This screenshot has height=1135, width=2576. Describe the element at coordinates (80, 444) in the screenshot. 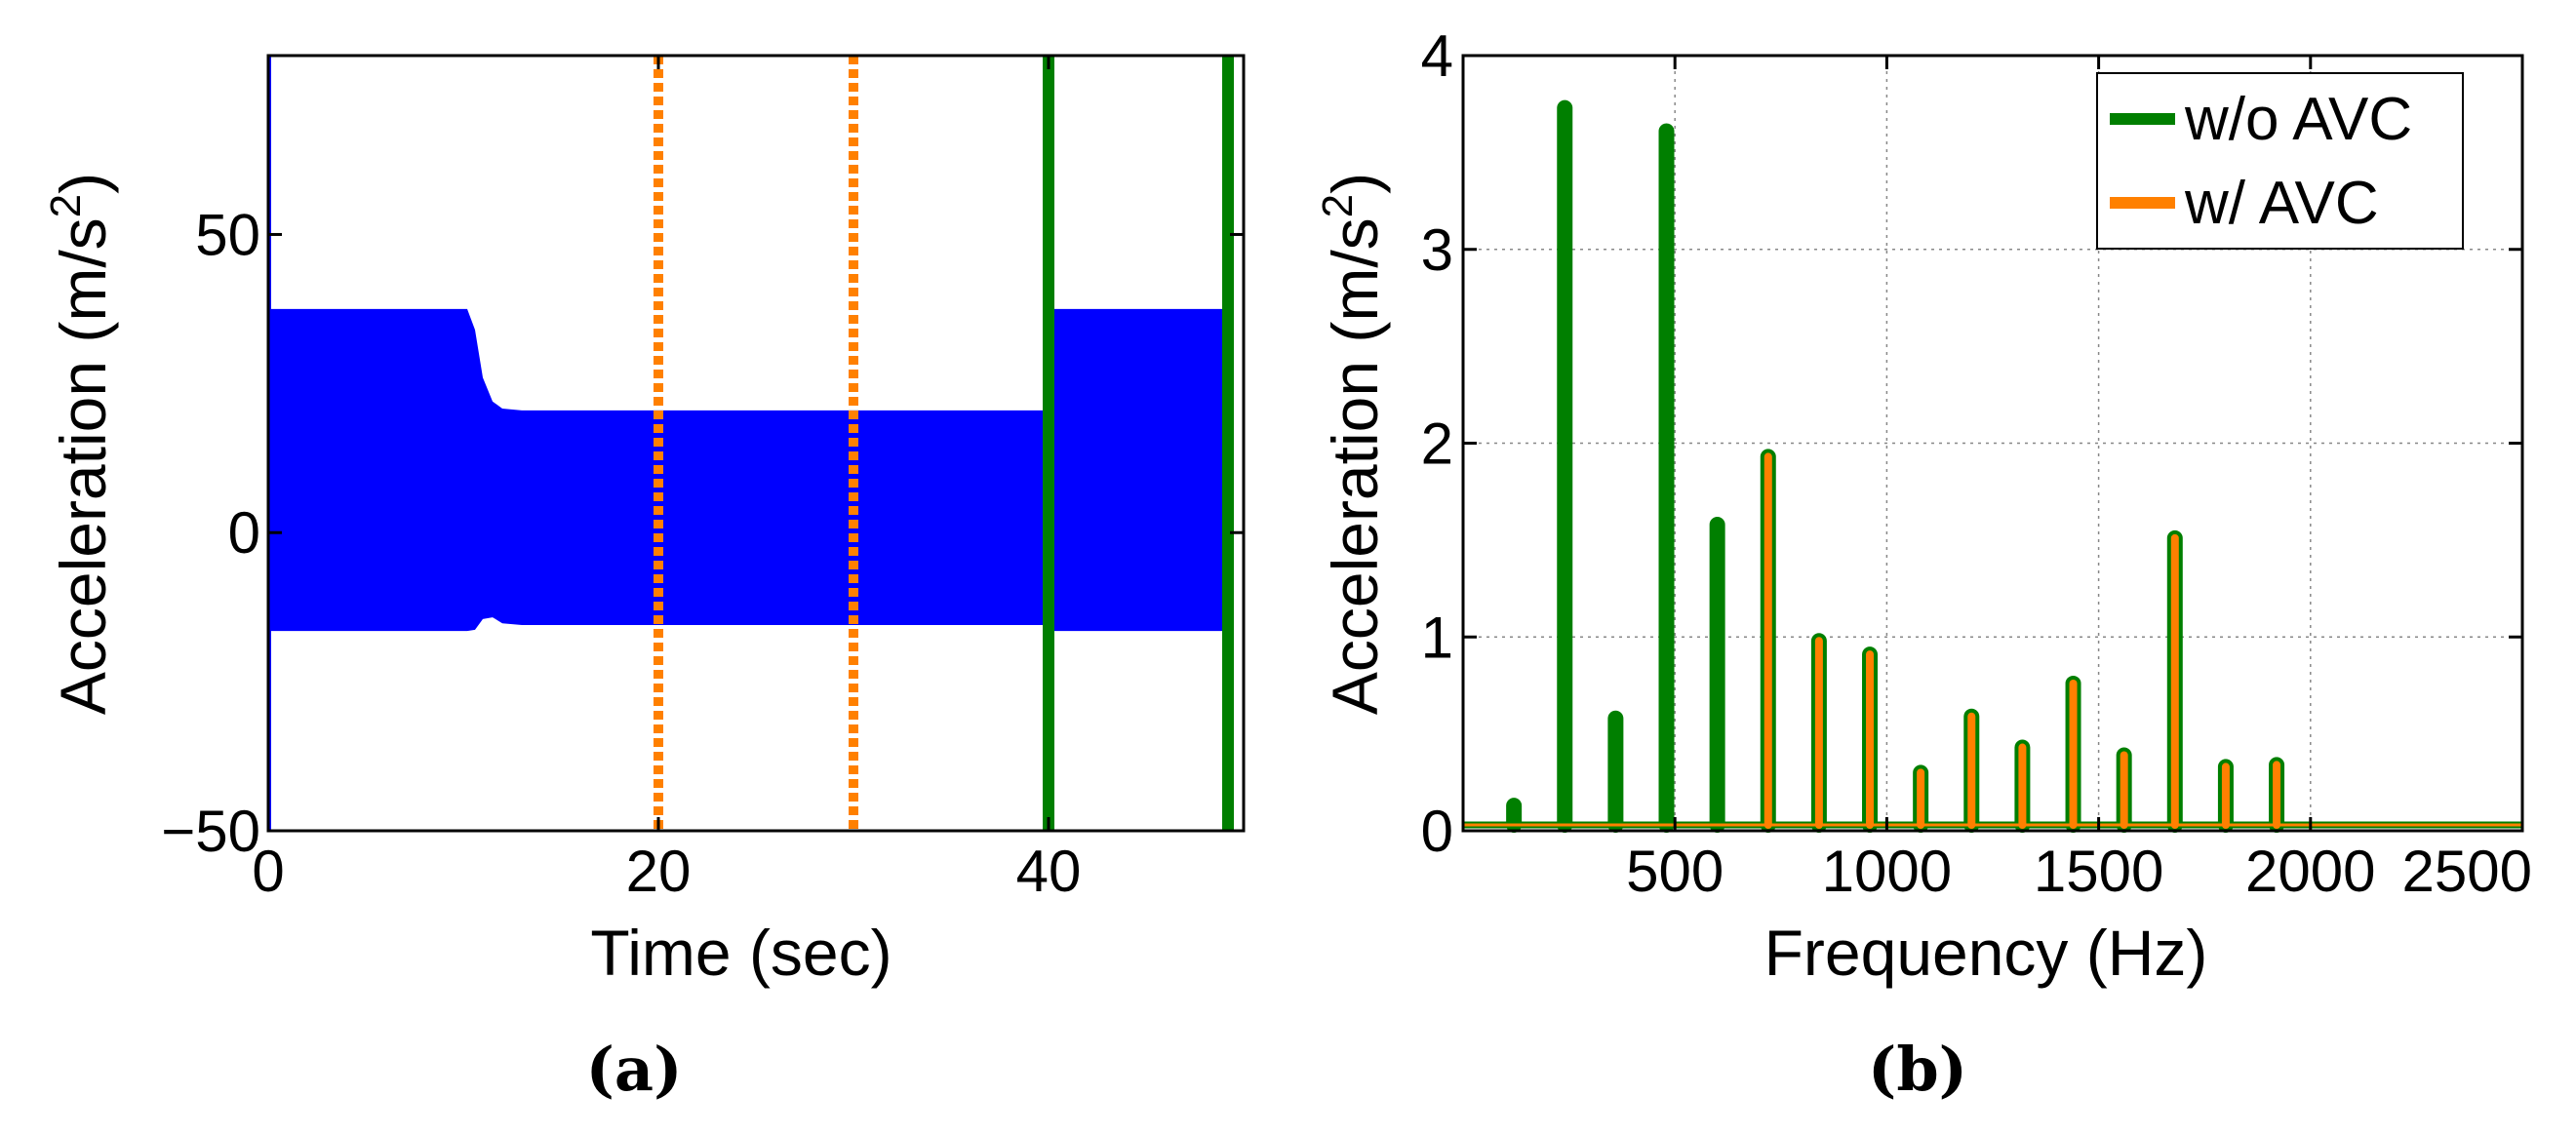

I see `time-y-axis-label: Acceleration (m/s2)` at that location.